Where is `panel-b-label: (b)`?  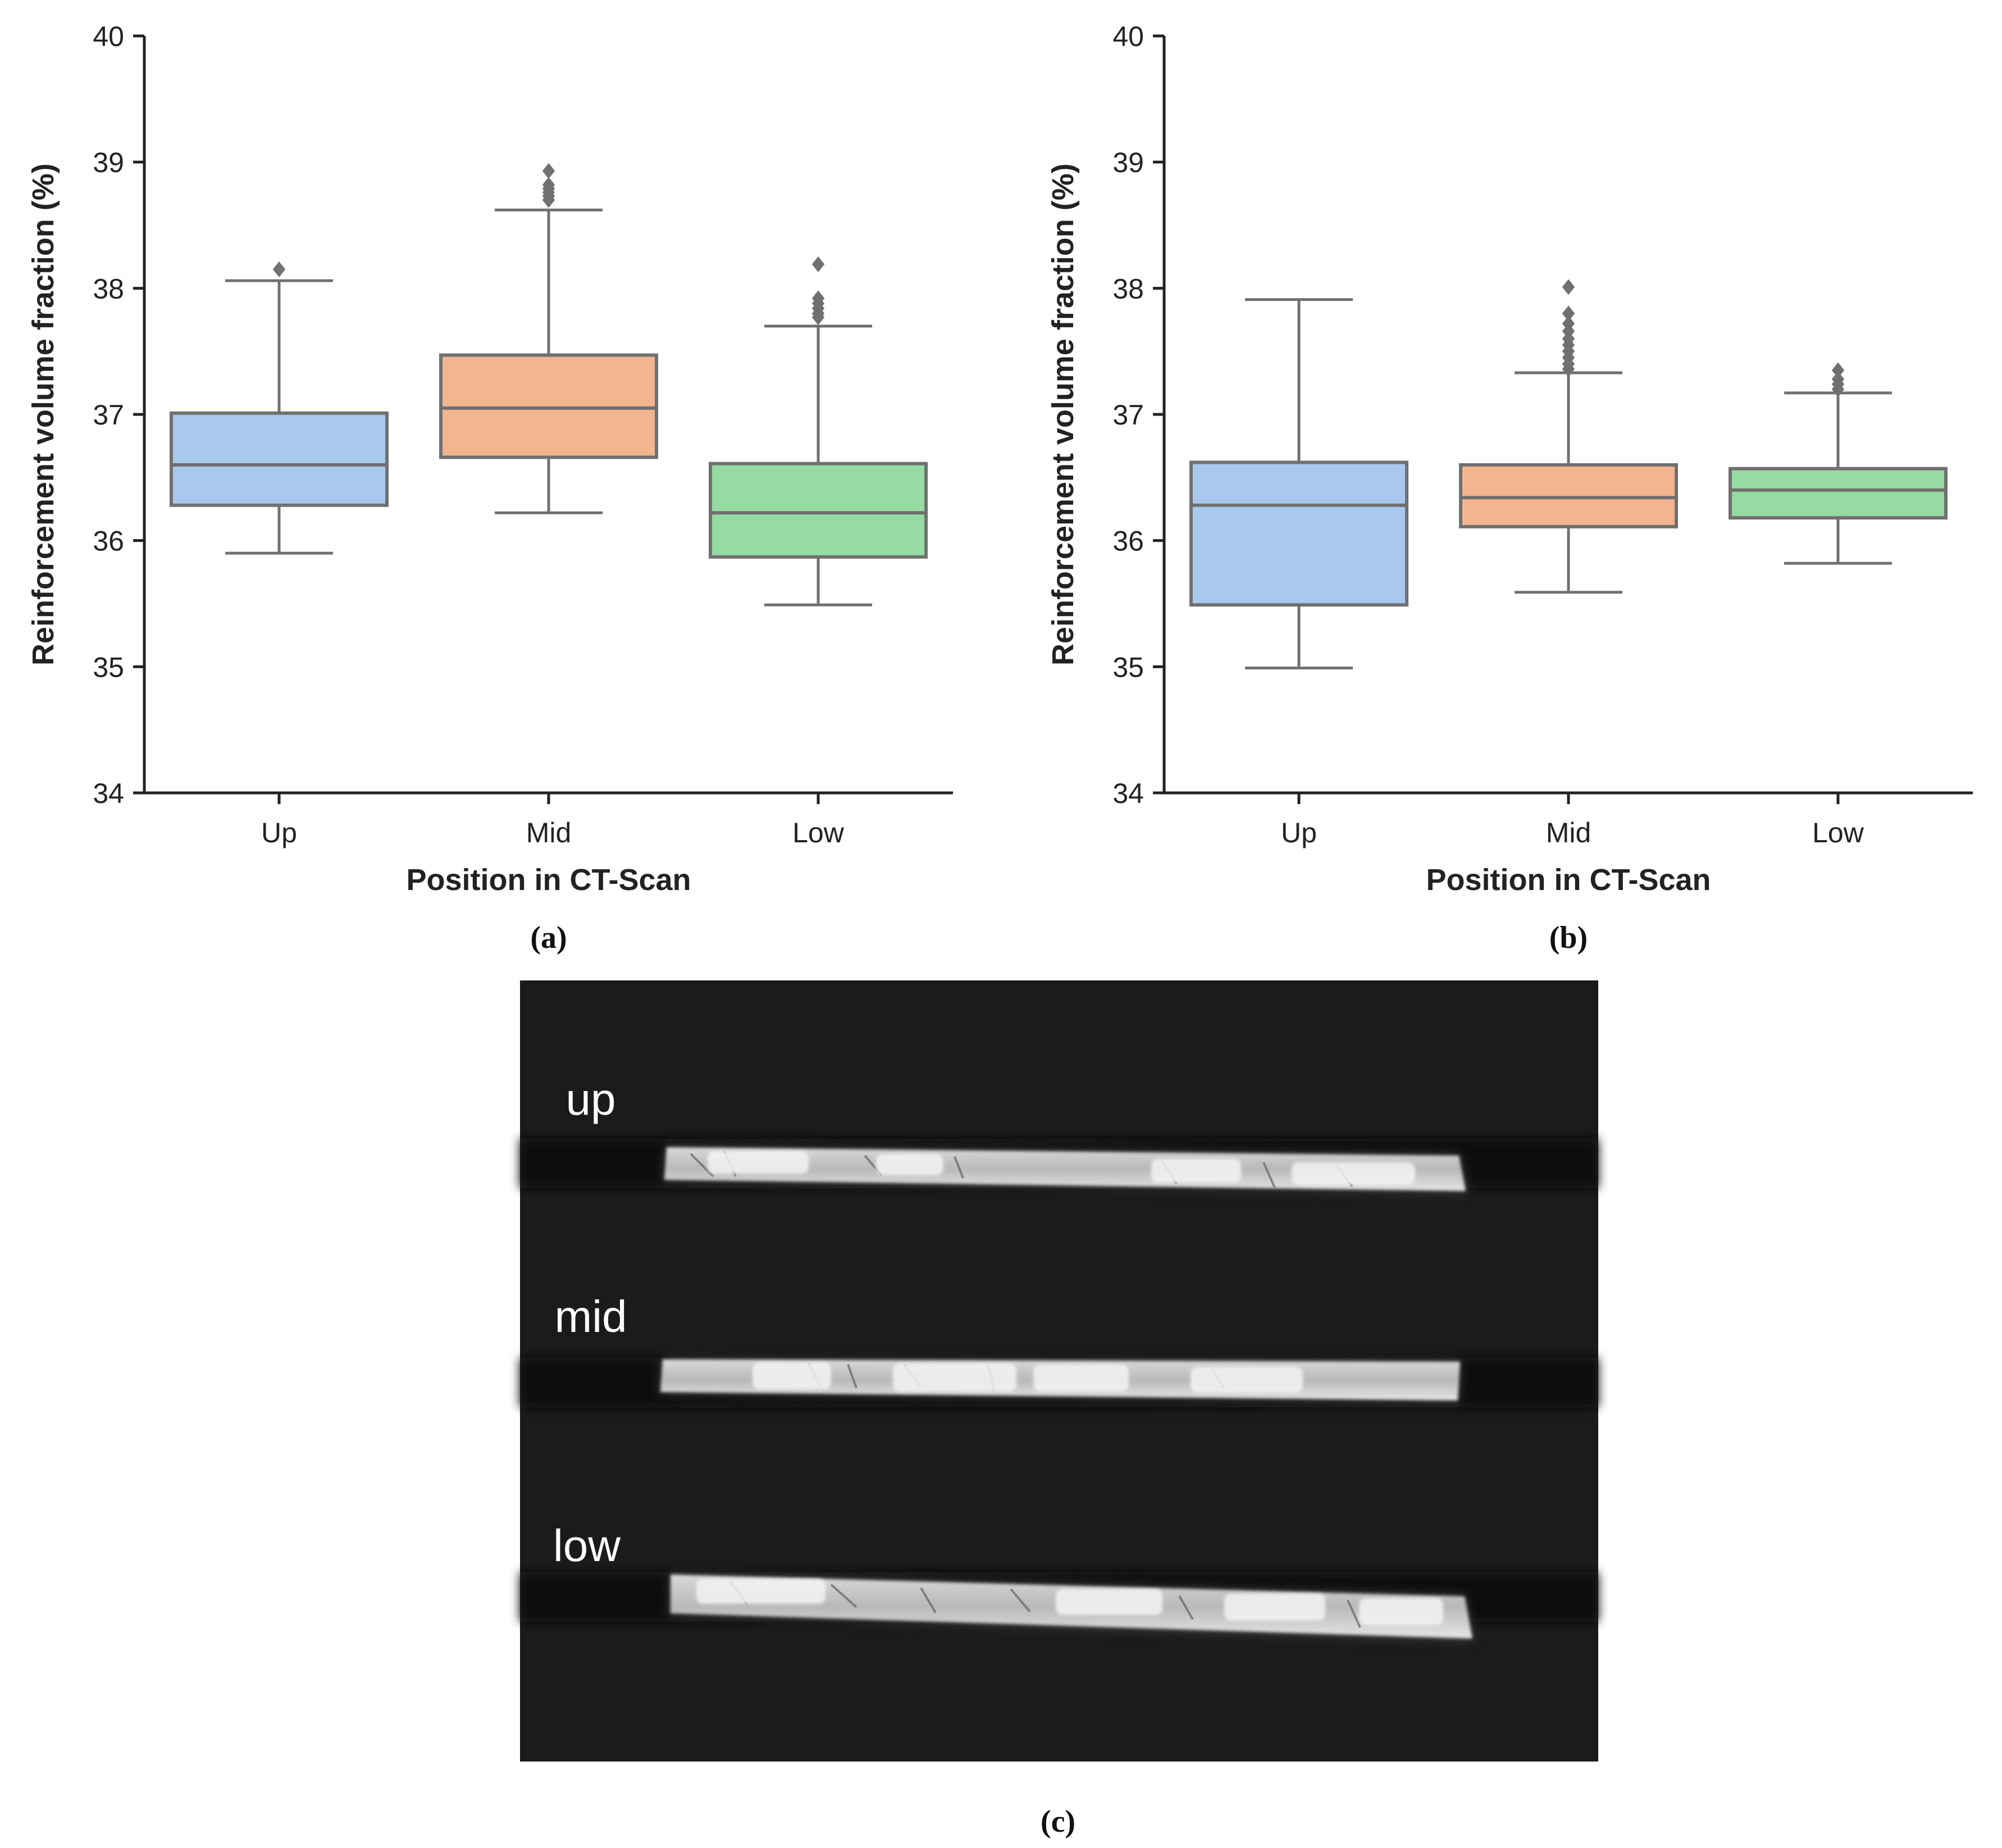 panel-b-label: (b) is located at coordinates (1568, 937).